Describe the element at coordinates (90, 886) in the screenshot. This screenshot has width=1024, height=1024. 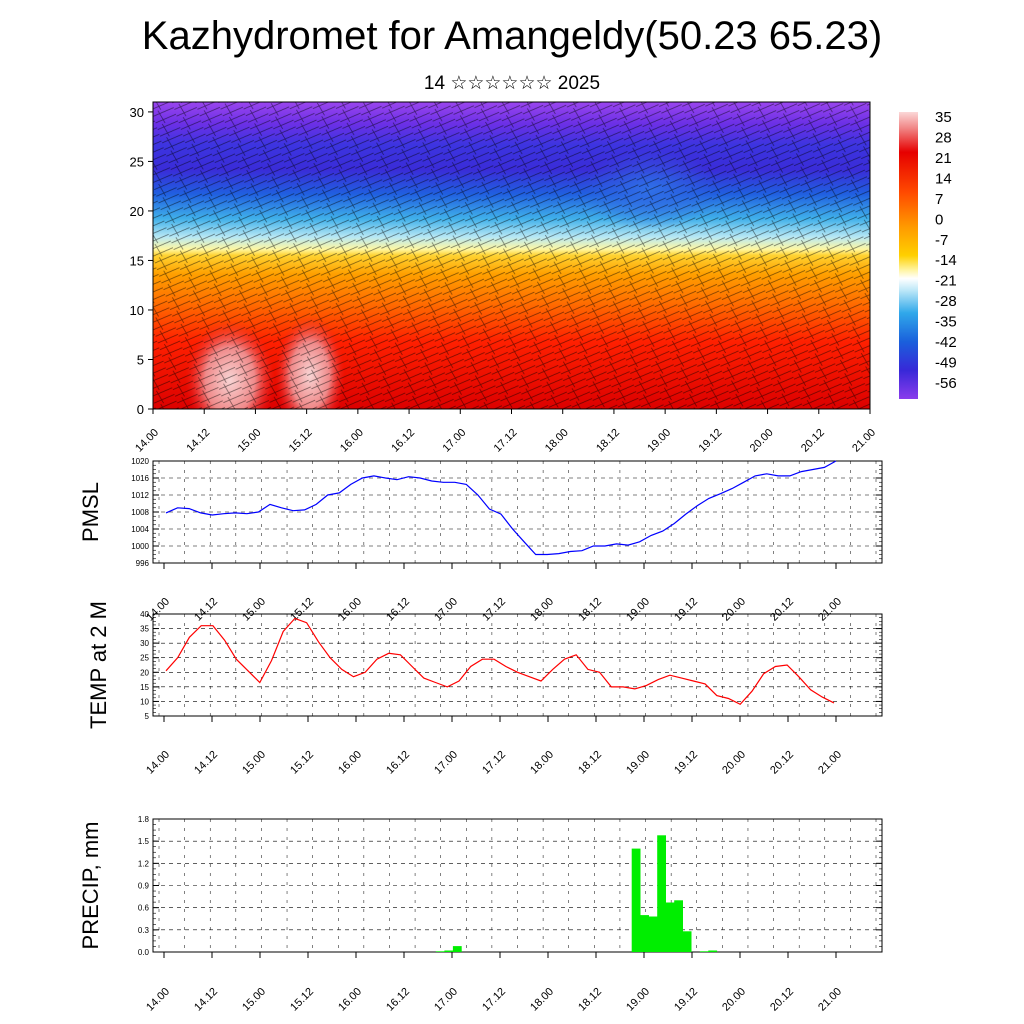
I see `y-axis-label: PRECIP, mm` at that location.